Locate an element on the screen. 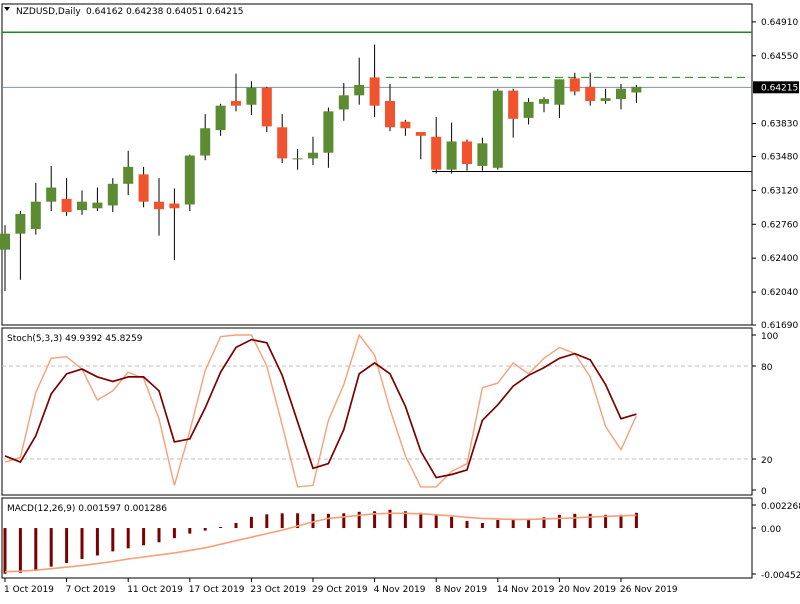 Image resolution: width=800 pixels, height=604 pixels. stoch-tick-label: 0 is located at coordinates (764, 492).